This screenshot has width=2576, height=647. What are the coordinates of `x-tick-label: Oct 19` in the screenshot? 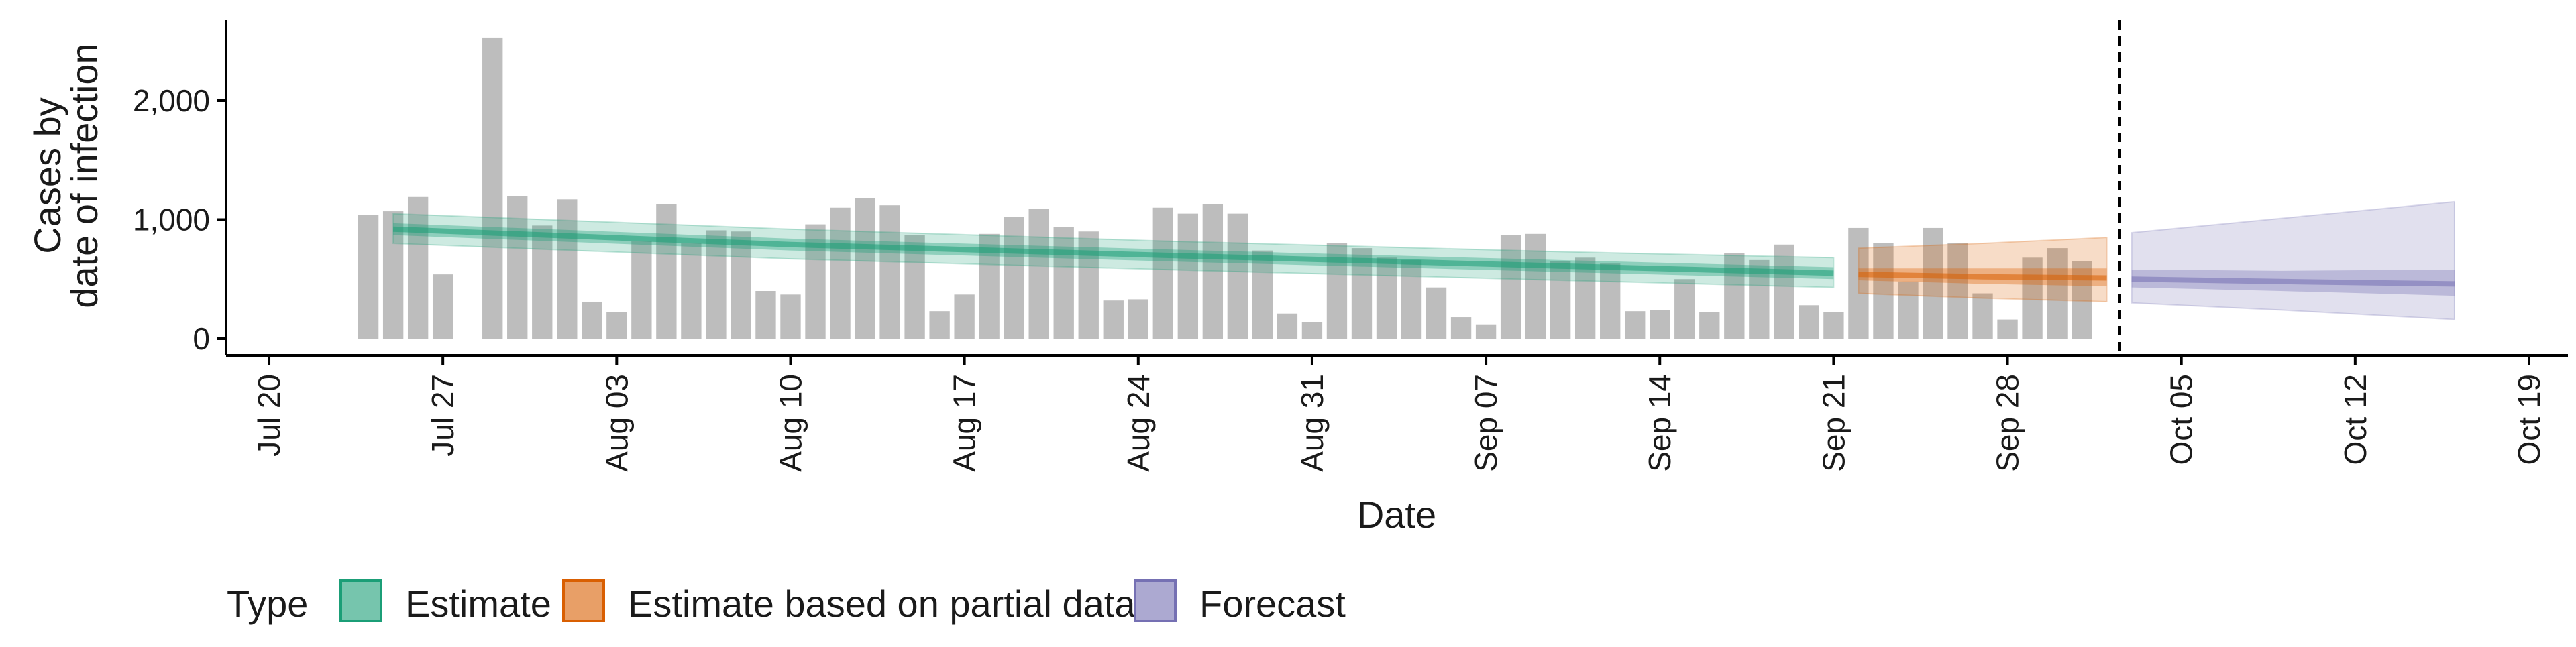 It's located at (2529, 420).